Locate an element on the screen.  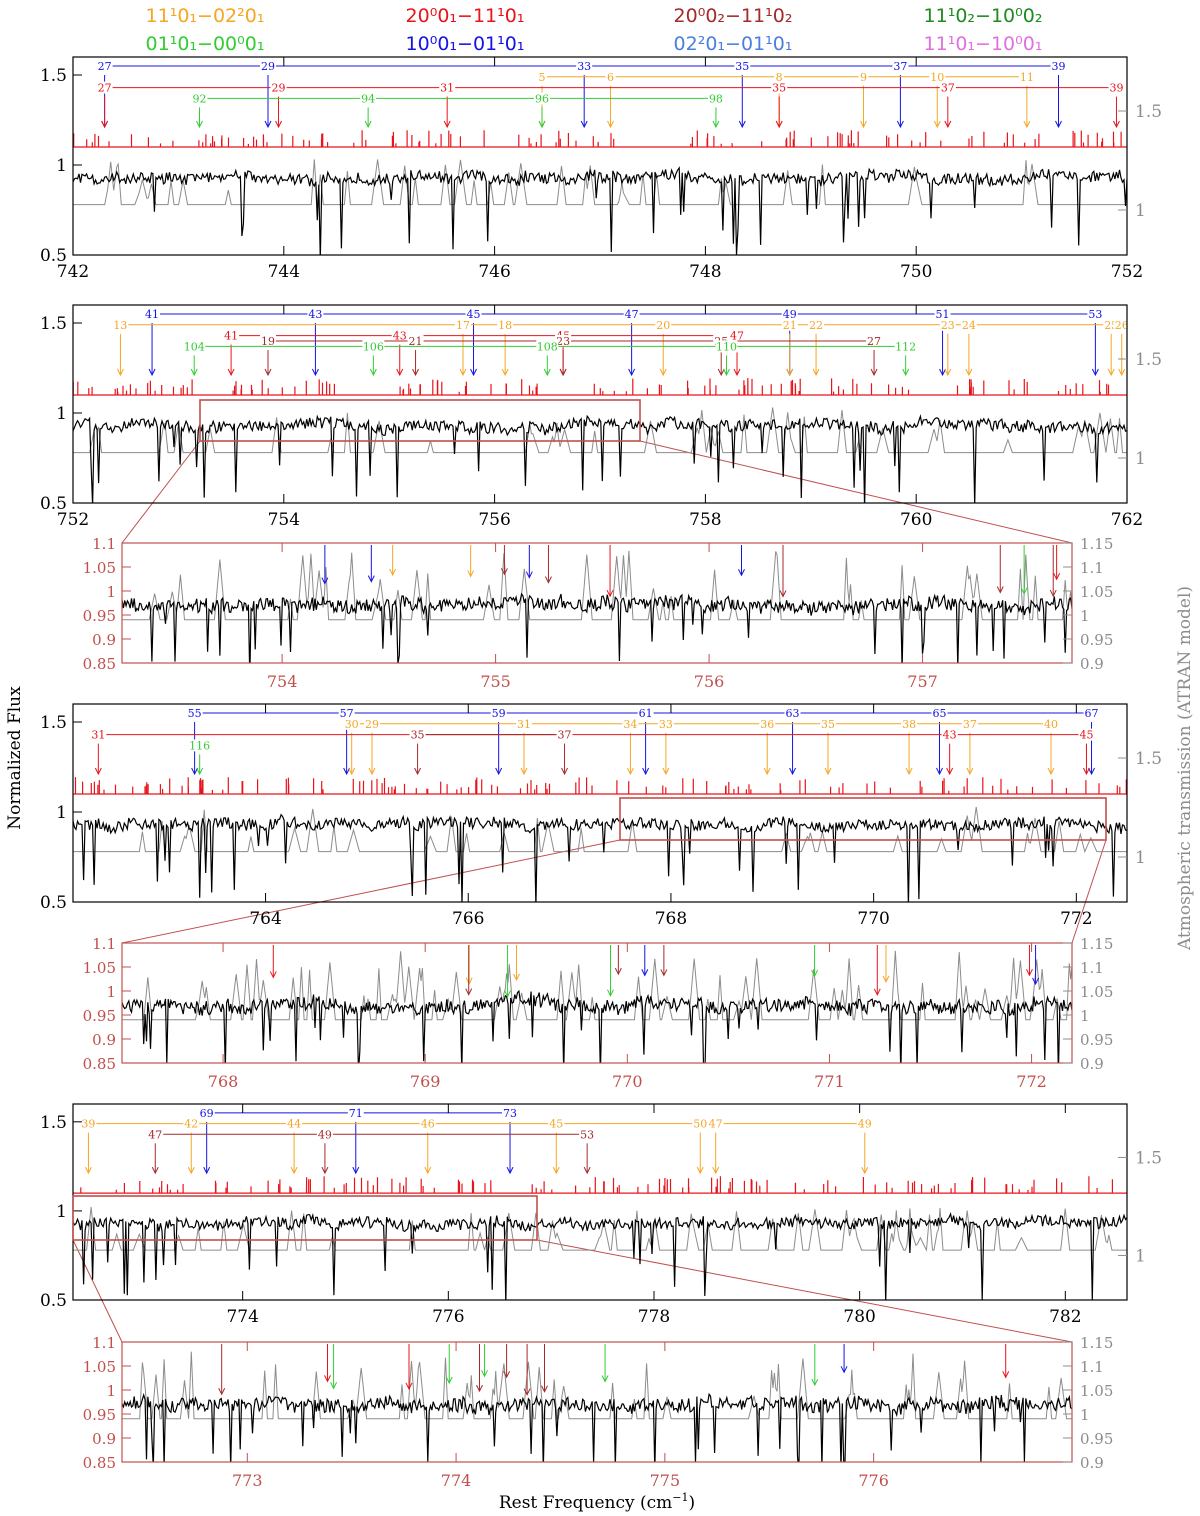
legend-band-11-10-1: 11¹0₁−10⁰0₁ is located at coordinates (983, 44).